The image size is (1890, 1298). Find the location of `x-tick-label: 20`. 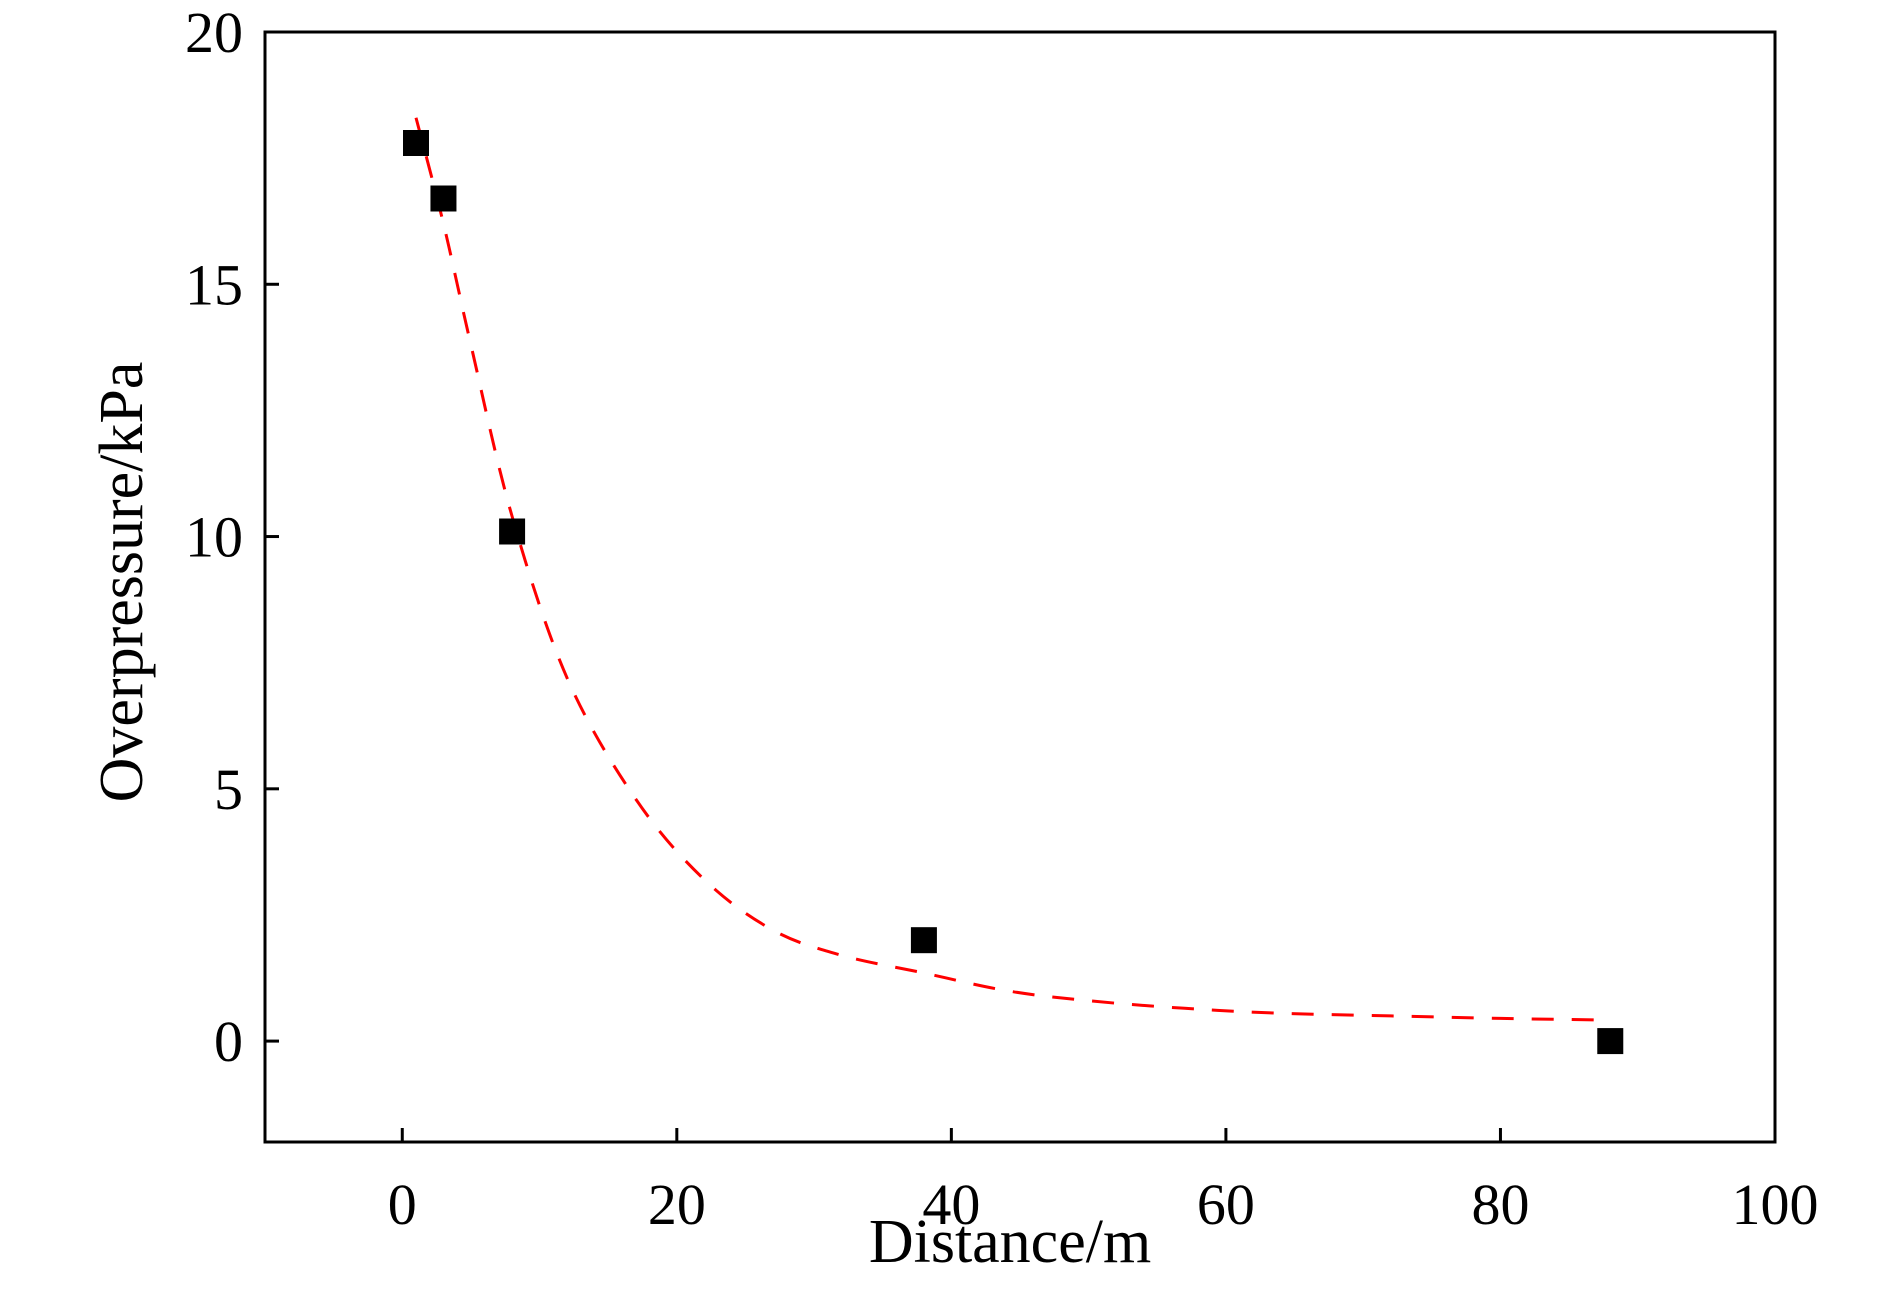

x-tick-label: 20 is located at coordinates (677, 1204).